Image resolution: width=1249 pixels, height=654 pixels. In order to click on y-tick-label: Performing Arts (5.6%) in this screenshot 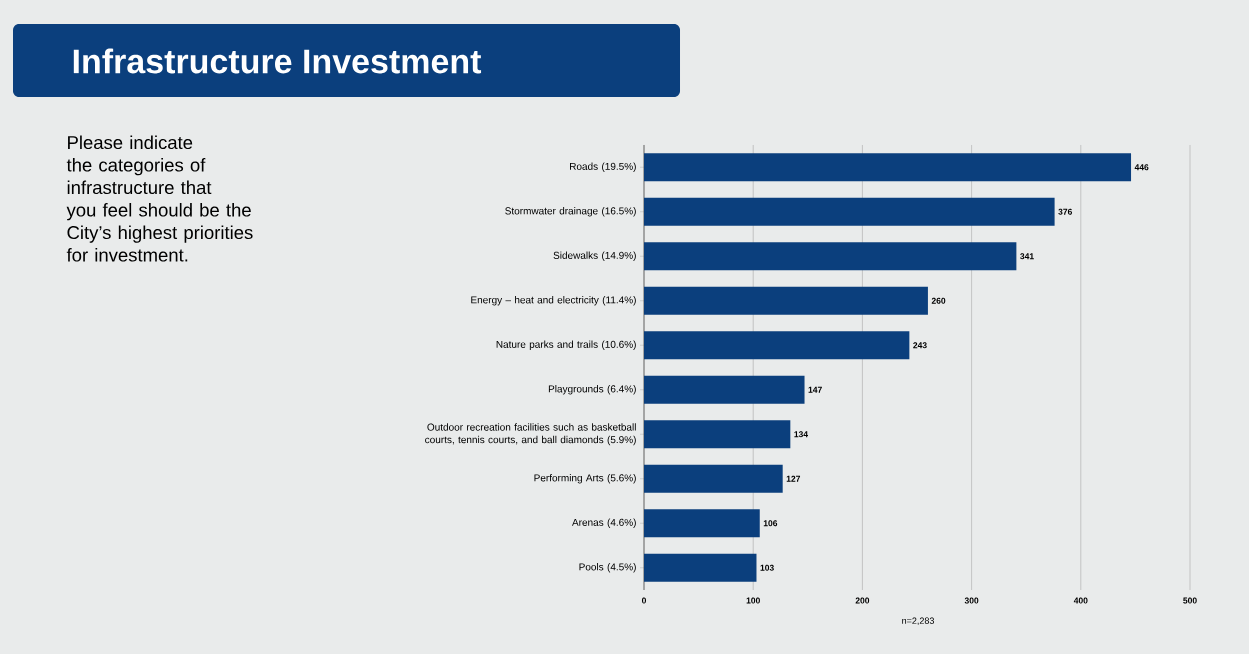, I will do `click(585, 479)`.